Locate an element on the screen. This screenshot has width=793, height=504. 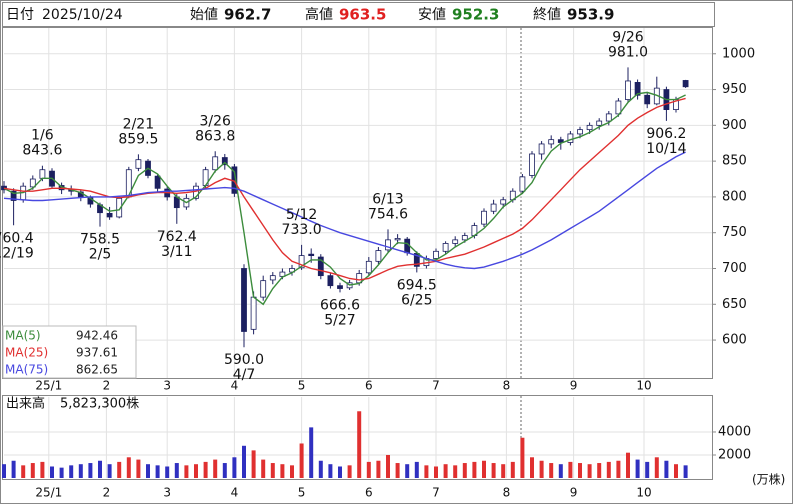
annotation-date: 4/7 is located at coordinates (244, 375).